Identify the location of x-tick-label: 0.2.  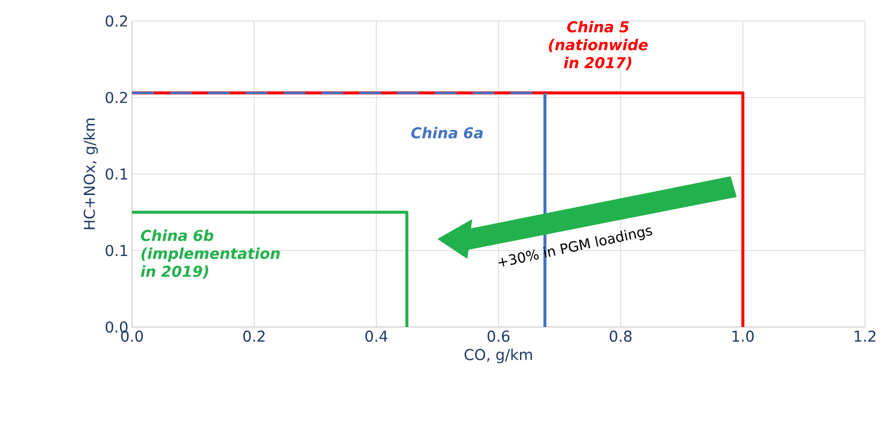
(254, 336).